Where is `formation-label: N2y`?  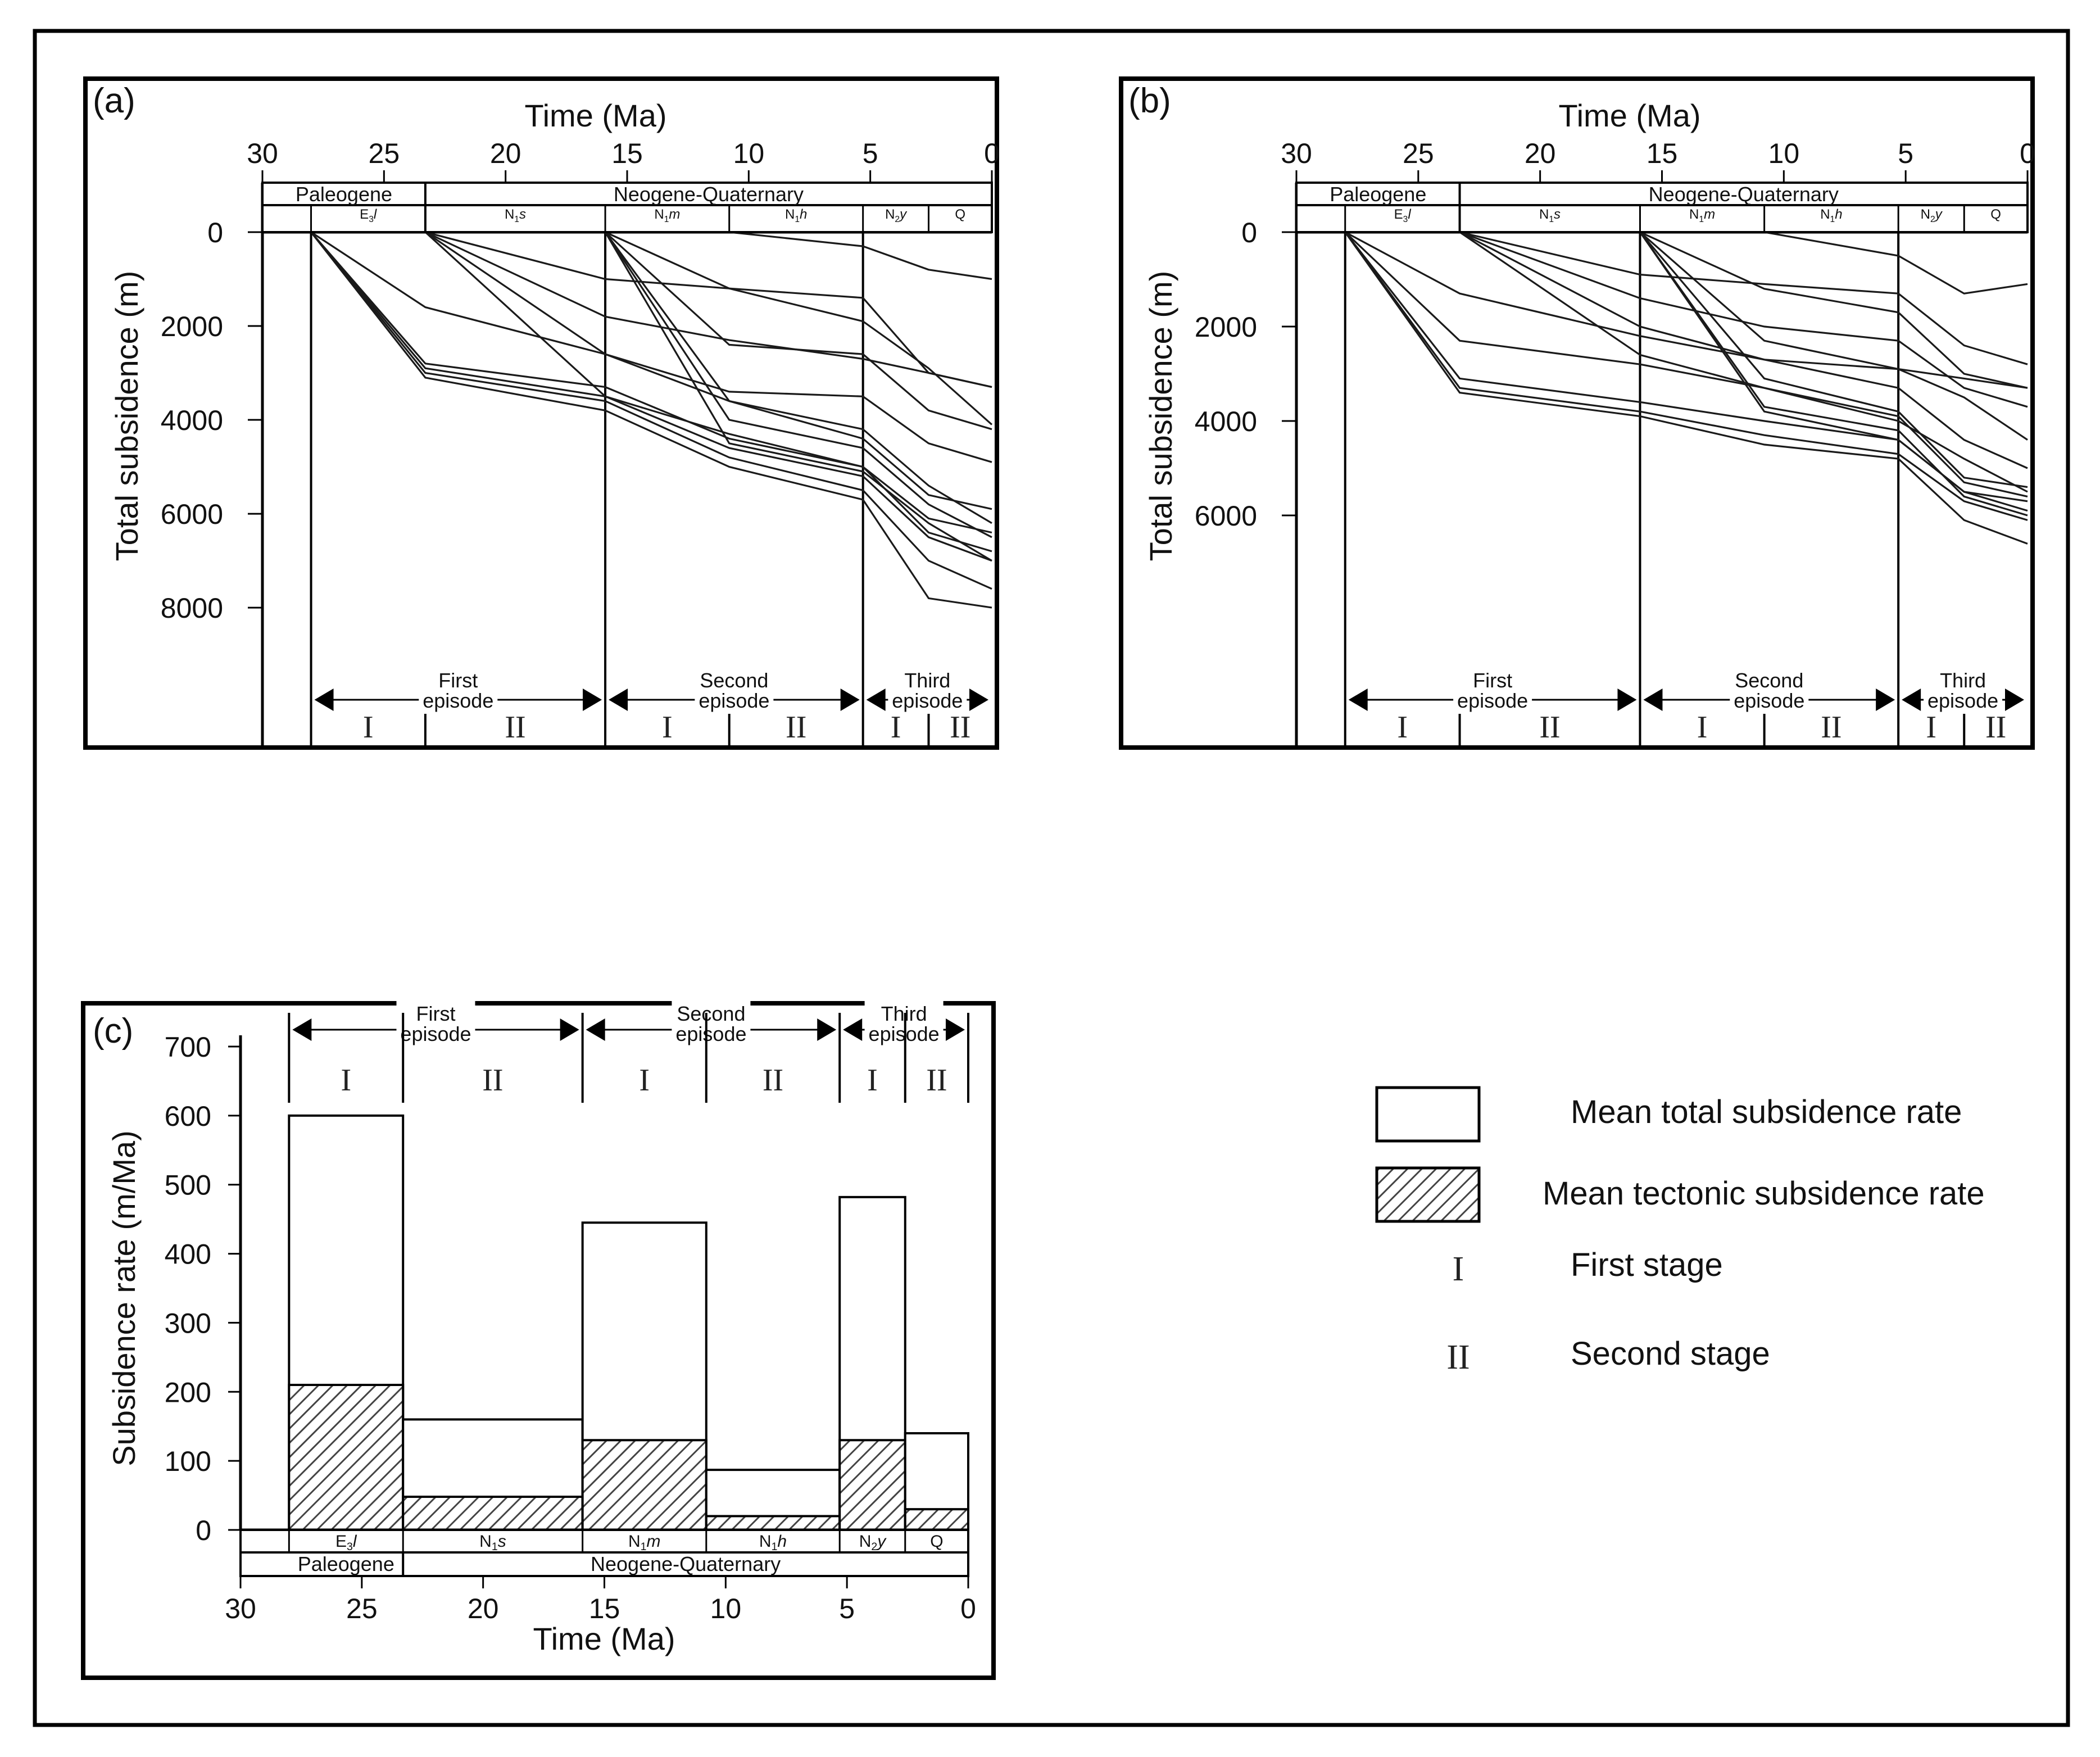
formation-label: N2y is located at coordinates (873, 1542).